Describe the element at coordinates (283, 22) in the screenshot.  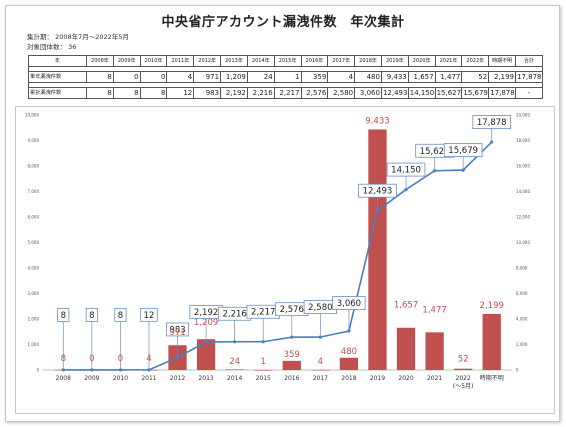
I see `page-title: 中央省庁アカウント漏洩件数 年次集計` at that location.